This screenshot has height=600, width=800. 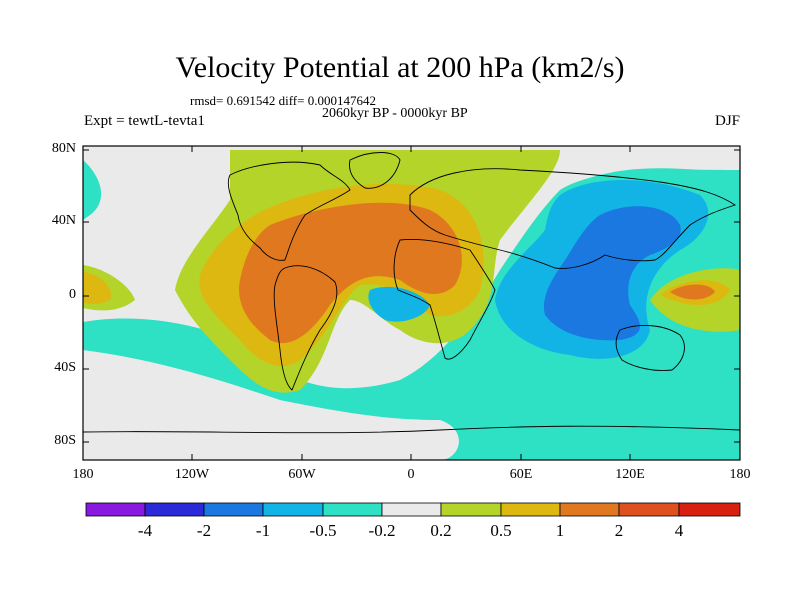 I want to click on experiment-label: Expt = tewtL-tevta1, so click(x=144, y=121).